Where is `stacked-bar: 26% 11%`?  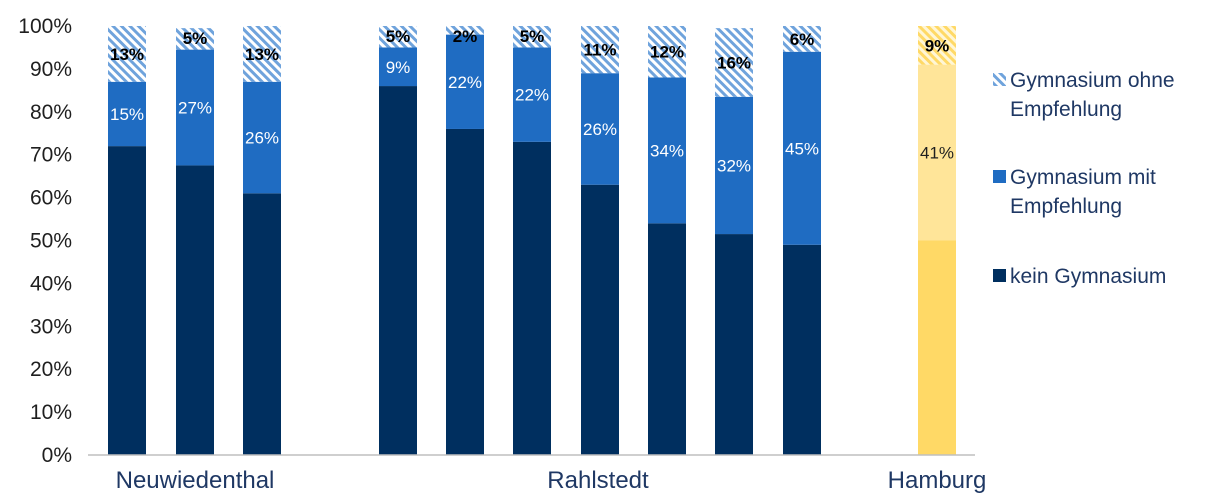
stacked-bar: 26% 11% is located at coordinates (600, 241).